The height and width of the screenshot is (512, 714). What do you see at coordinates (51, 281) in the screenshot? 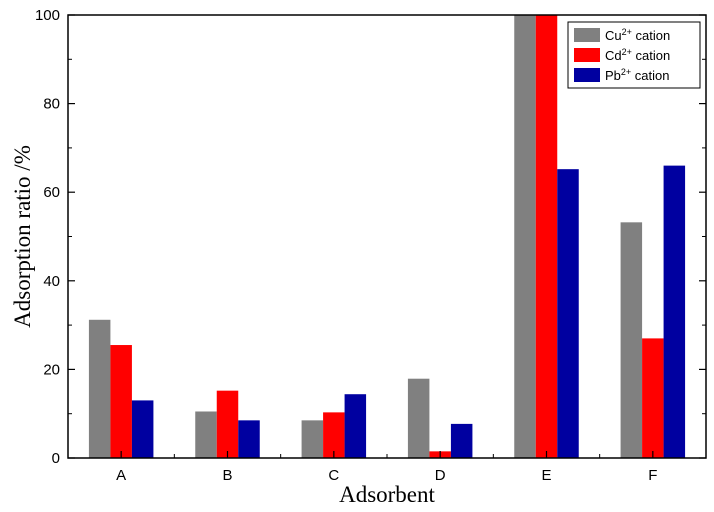
I see `y-tick-label: 40` at bounding box center [51, 281].